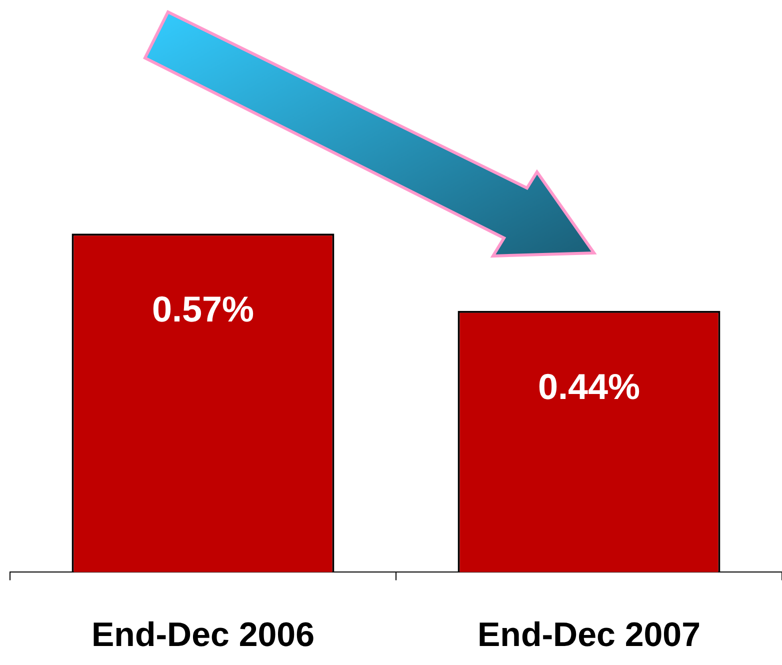 This screenshot has width=782, height=665. Describe the element at coordinates (203, 635) in the screenshot. I see `x-tick-label: End-Dec 2006` at that location.